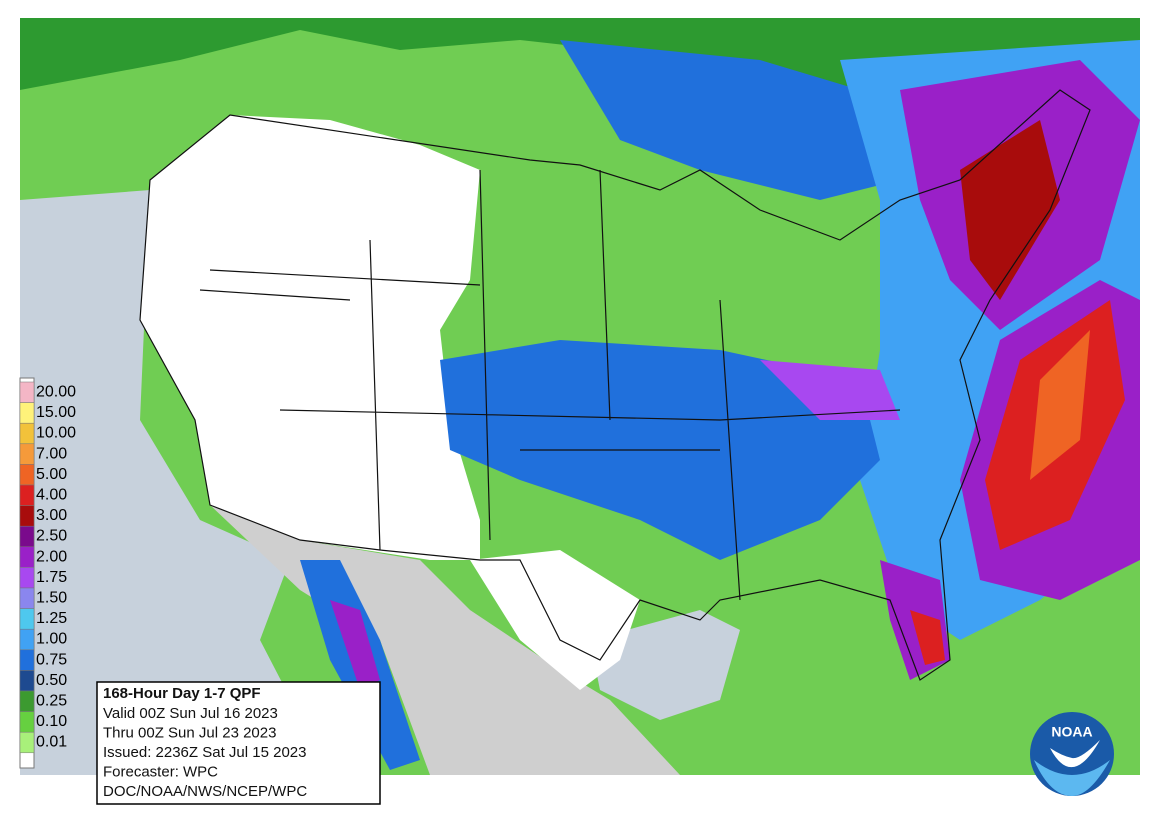 The height and width of the screenshot is (813, 1165). I want to click on legend-label: 3.00, so click(51, 515).